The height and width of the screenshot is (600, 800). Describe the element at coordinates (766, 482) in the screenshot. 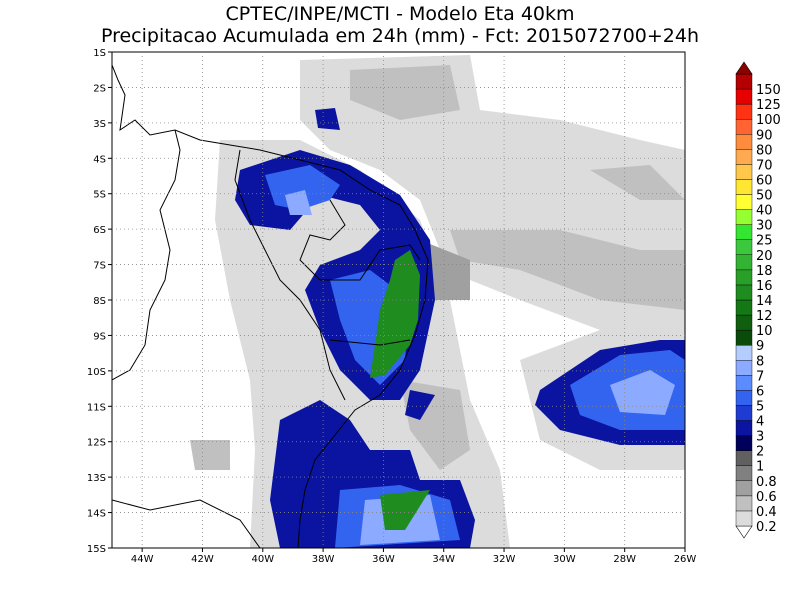

I see `colorbar-label: 0.8` at that location.